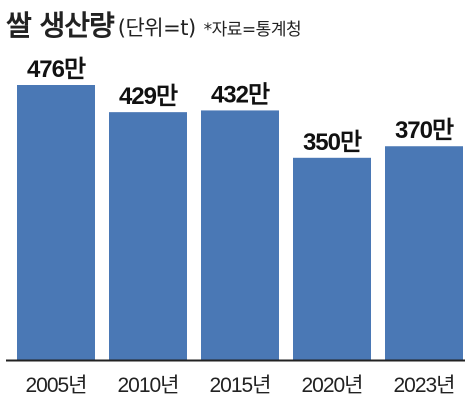 This screenshot has width=471, height=402. I want to click on x-tick-label: 2015년, so click(239, 385).